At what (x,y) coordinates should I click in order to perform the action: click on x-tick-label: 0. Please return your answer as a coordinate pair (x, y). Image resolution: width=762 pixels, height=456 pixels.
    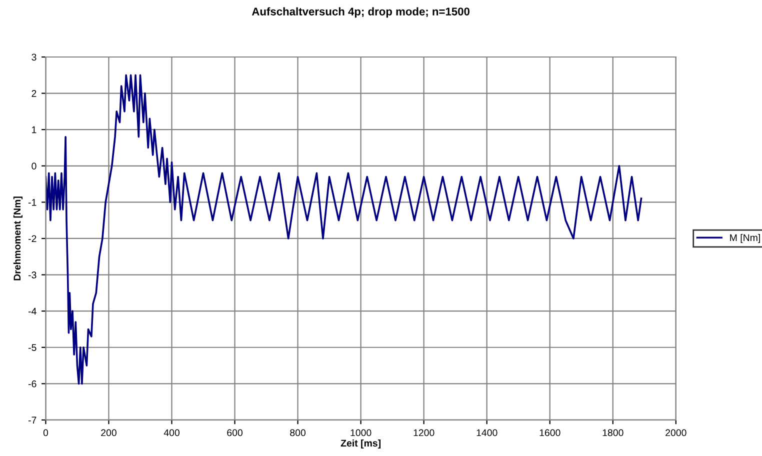
    Looking at the image, I should click on (45, 432).